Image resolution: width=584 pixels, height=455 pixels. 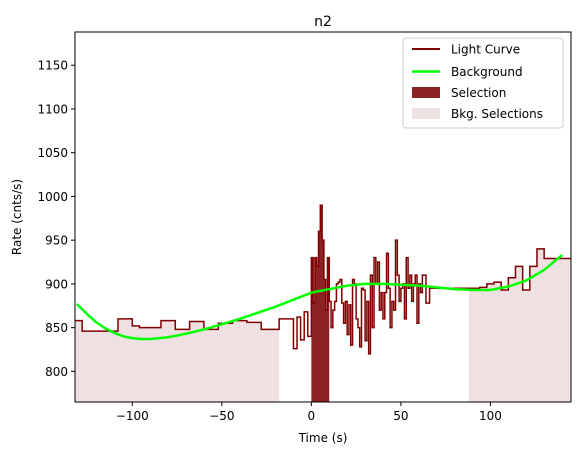 I want to click on x-axis-ticks: −100 −50 0 50 100, so click(x=309, y=412).